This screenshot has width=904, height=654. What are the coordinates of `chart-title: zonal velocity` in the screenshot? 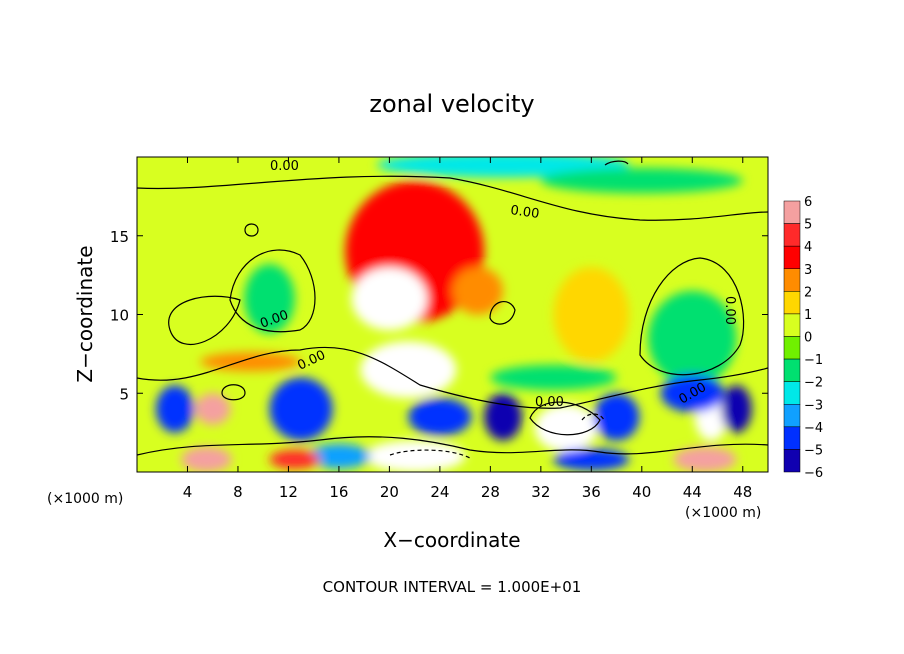 It's located at (451, 104).